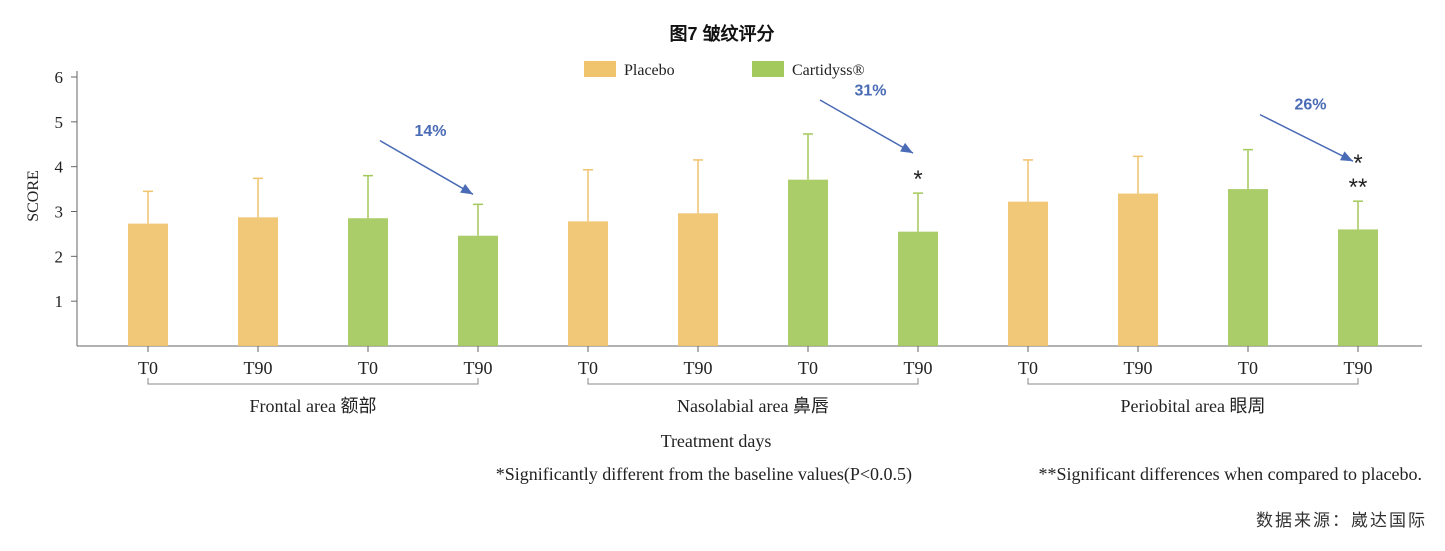 This screenshot has height=551, width=1445. What do you see at coordinates (59, 212) in the screenshot?
I see `y-tick-label: 3` at bounding box center [59, 212].